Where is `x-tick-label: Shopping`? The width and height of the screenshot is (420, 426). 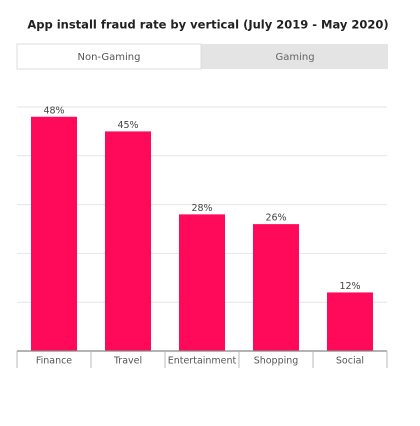
x-tick-label: Shopping is located at coordinates (276, 361).